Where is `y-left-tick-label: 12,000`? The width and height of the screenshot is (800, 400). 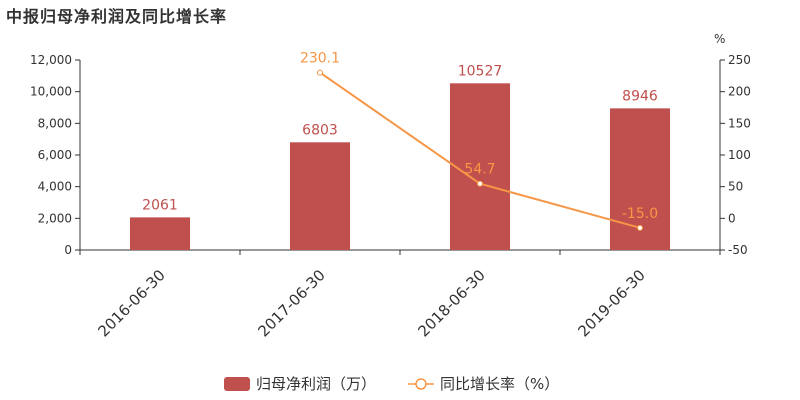
y-left-tick-label: 12,000 is located at coordinates (51, 60).